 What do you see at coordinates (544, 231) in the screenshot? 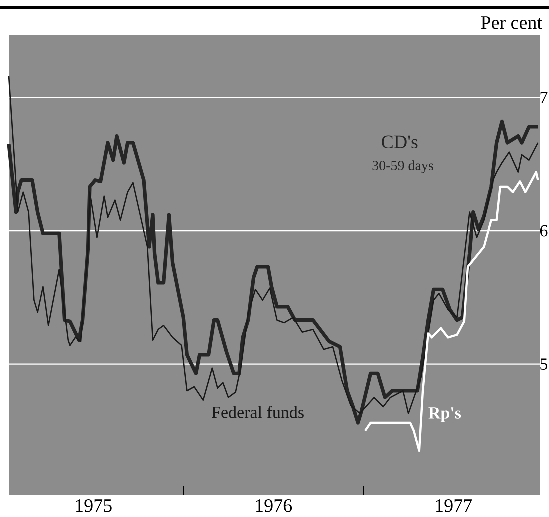
I see `y-tick-label: 6` at bounding box center [544, 231].